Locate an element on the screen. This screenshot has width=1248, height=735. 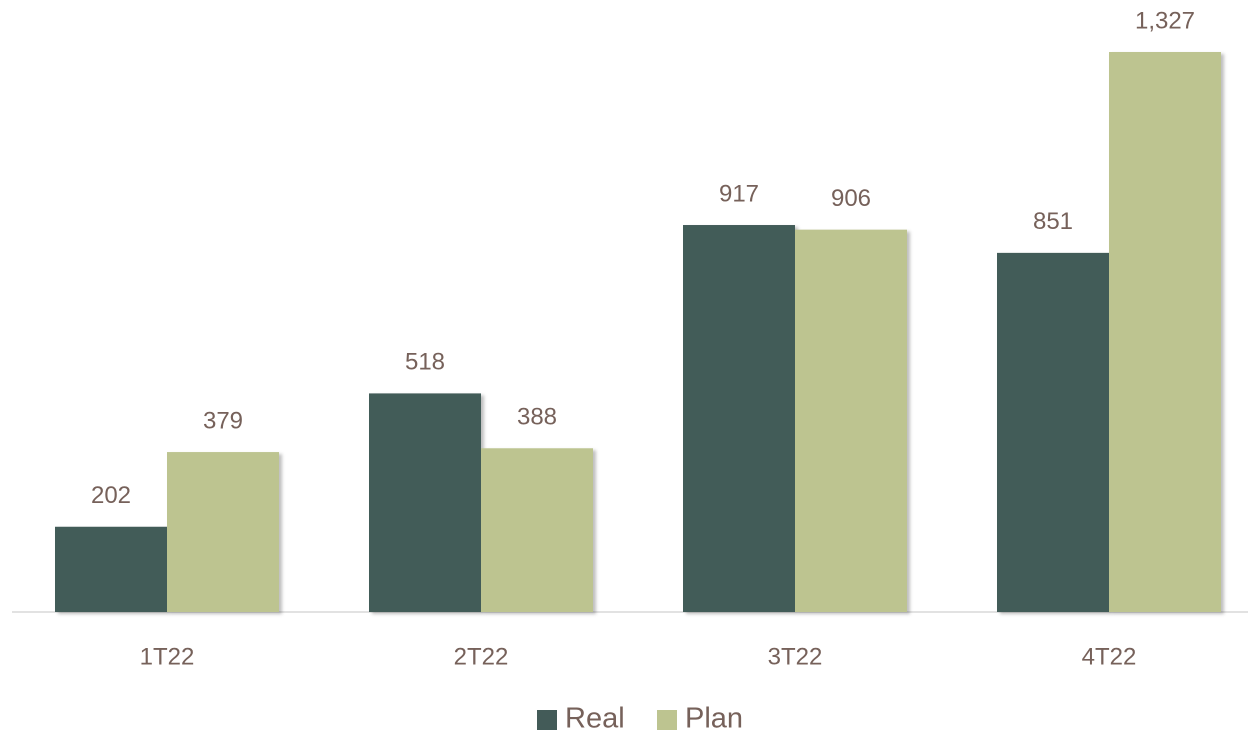
data-label: 202 is located at coordinates (111, 495).